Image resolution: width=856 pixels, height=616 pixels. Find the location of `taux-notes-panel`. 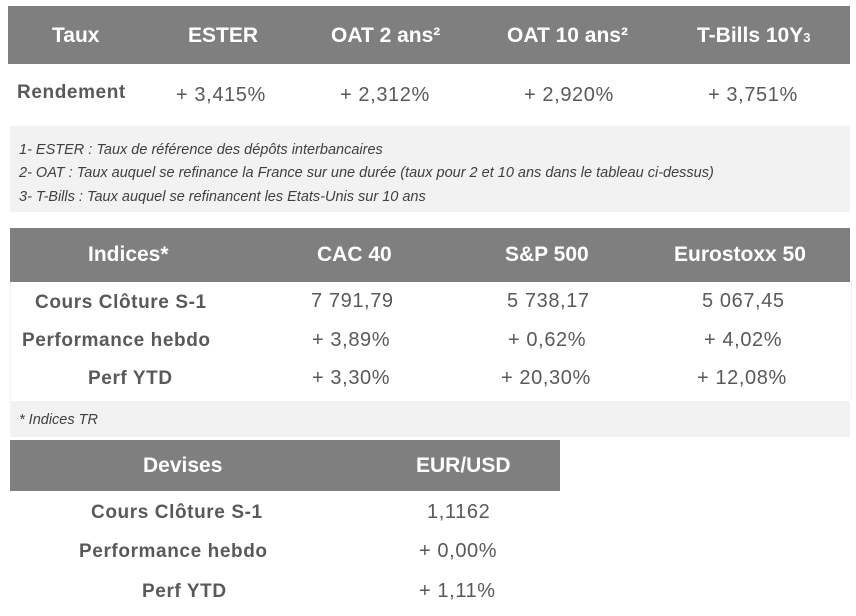

taux-notes-panel is located at coordinates (430, 169).